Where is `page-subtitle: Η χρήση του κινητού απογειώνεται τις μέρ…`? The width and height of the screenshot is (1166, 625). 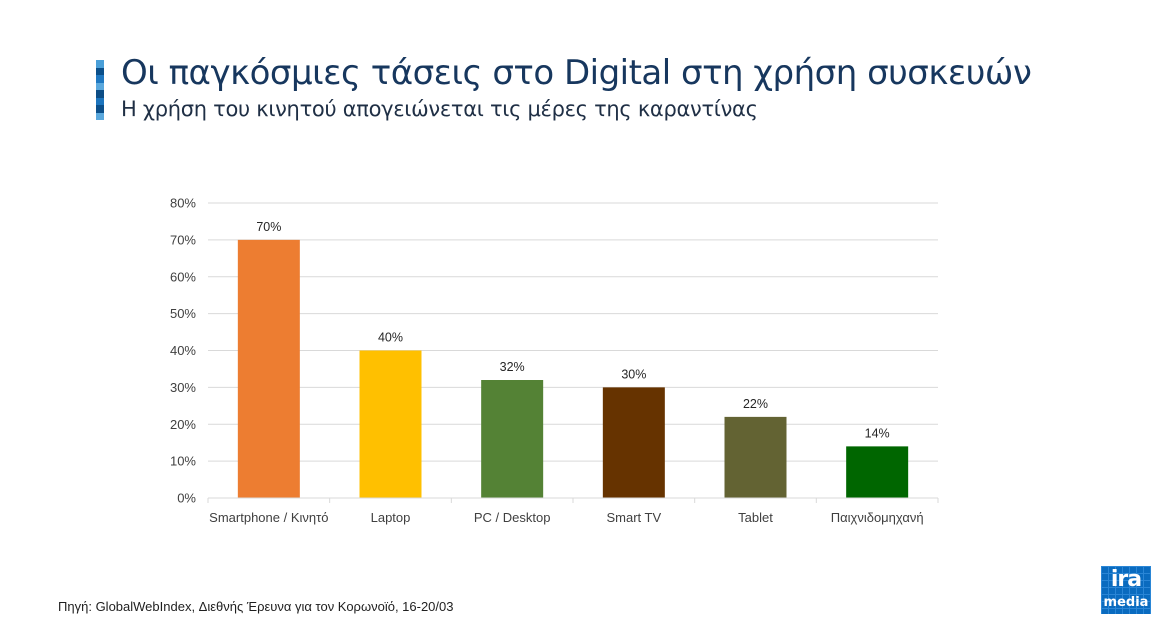
page-subtitle: Η χρήση του κινητού απογειώνεται τις μέρ… is located at coordinates (439, 109).